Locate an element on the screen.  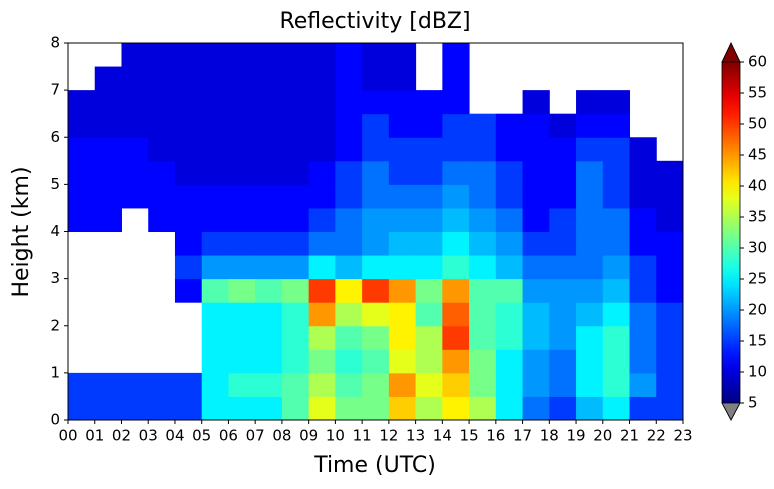
x-tick-label: 07 is located at coordinates (255, 436).